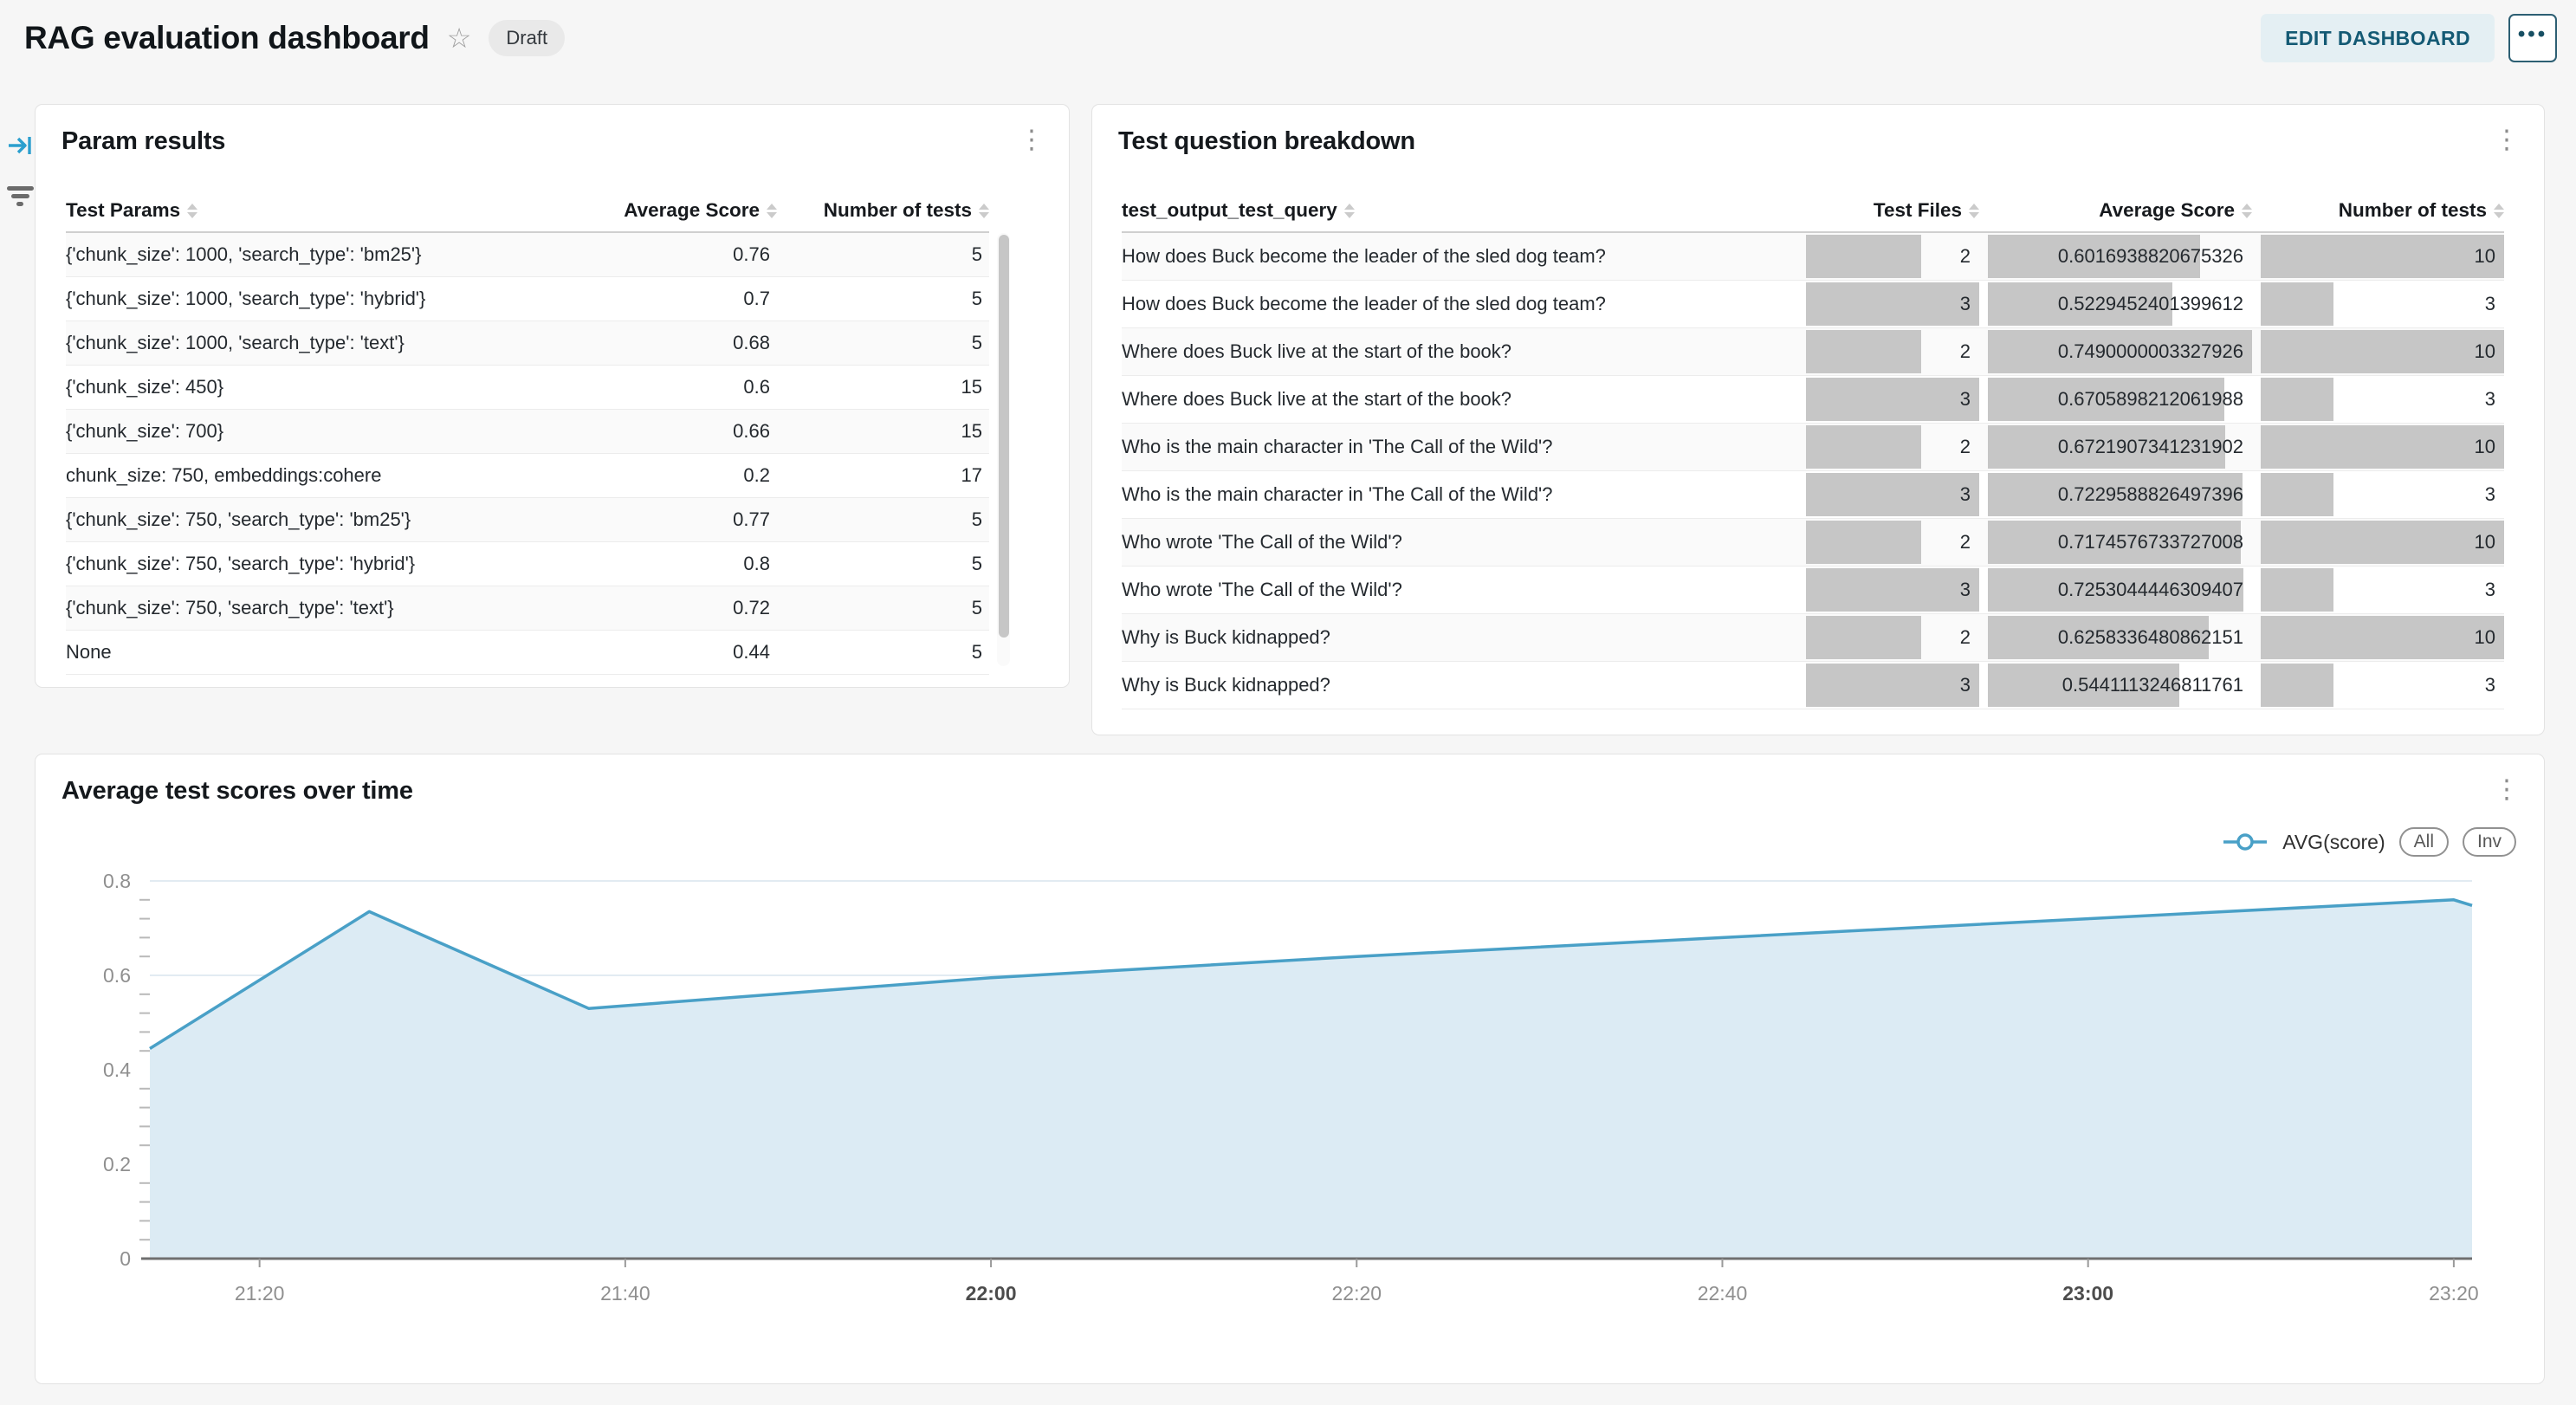 This screenshot has height=1405, width=2576. Describe the element at coordinates (1266, 141) in the screenshot. I see `panel-title: Test question breakdown` at that location.